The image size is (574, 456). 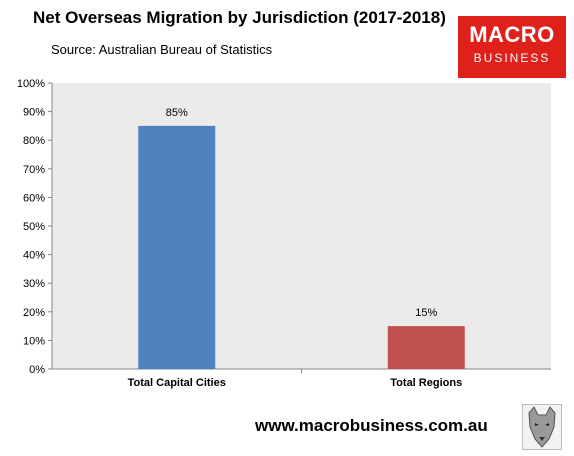 I want to click on logo-line-2: BUSINESS, so click(x=512, y=58).